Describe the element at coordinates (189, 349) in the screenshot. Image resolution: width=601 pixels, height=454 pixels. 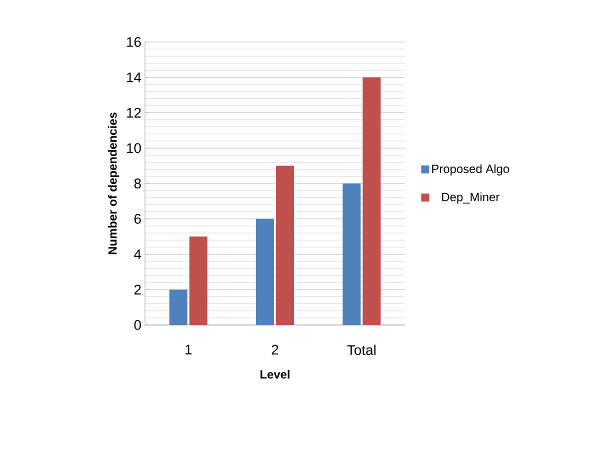
I see `x-tick-label: 1` at that location.